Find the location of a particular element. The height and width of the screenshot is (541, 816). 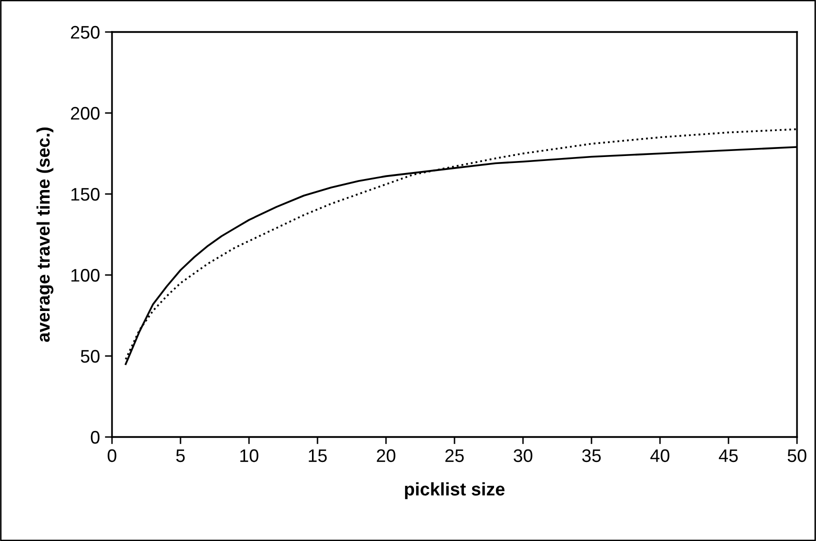

y-tick-label: 250 is located at coordinates (85, 32).